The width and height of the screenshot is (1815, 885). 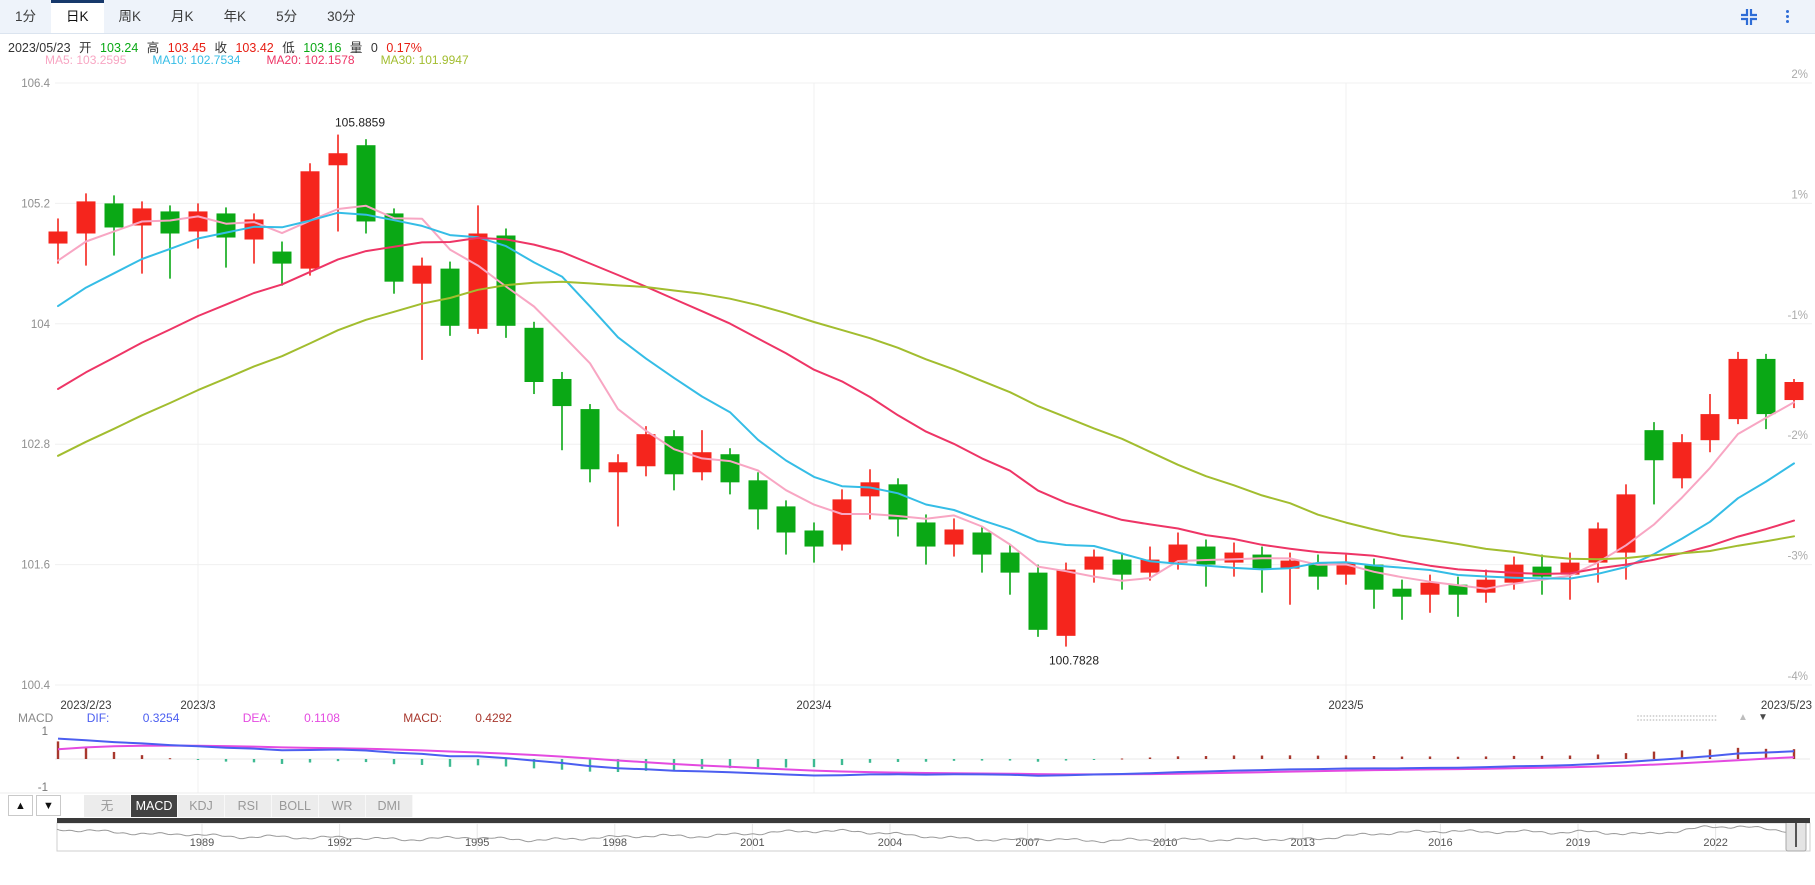 I want to click on percent-axis-label: 1%, so click(x=1799, y=195).